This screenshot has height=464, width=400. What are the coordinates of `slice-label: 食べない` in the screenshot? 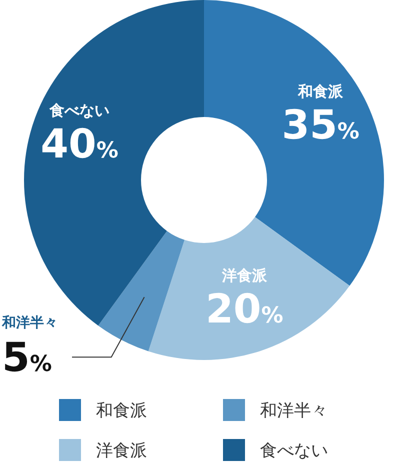 It's located at (79, 111).